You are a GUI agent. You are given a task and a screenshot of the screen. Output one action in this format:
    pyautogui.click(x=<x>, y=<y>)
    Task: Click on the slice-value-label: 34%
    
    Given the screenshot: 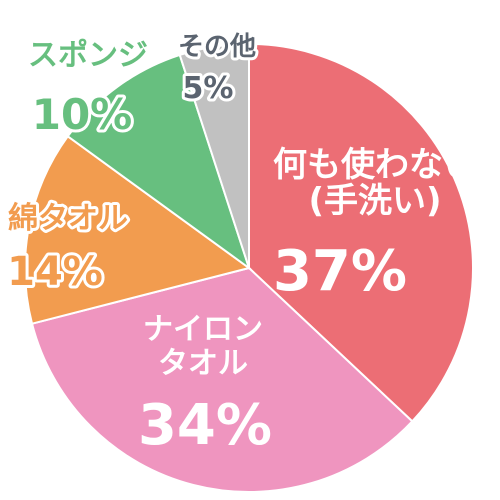 What is the action you would take?
    pyautogui.click(x=205, y=425)
    